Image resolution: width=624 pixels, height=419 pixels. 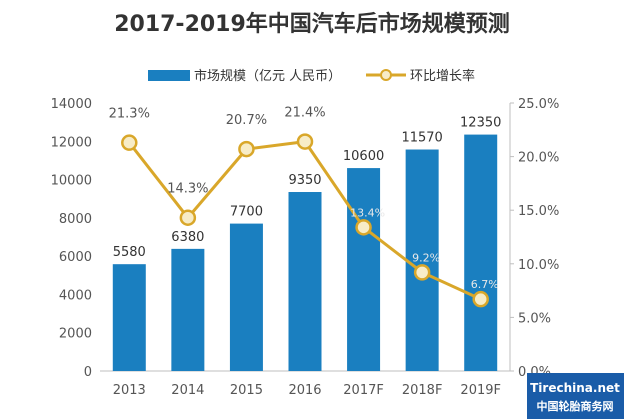 I want to click on y-left-tick-label: 6000, so click(x=75, y=257).